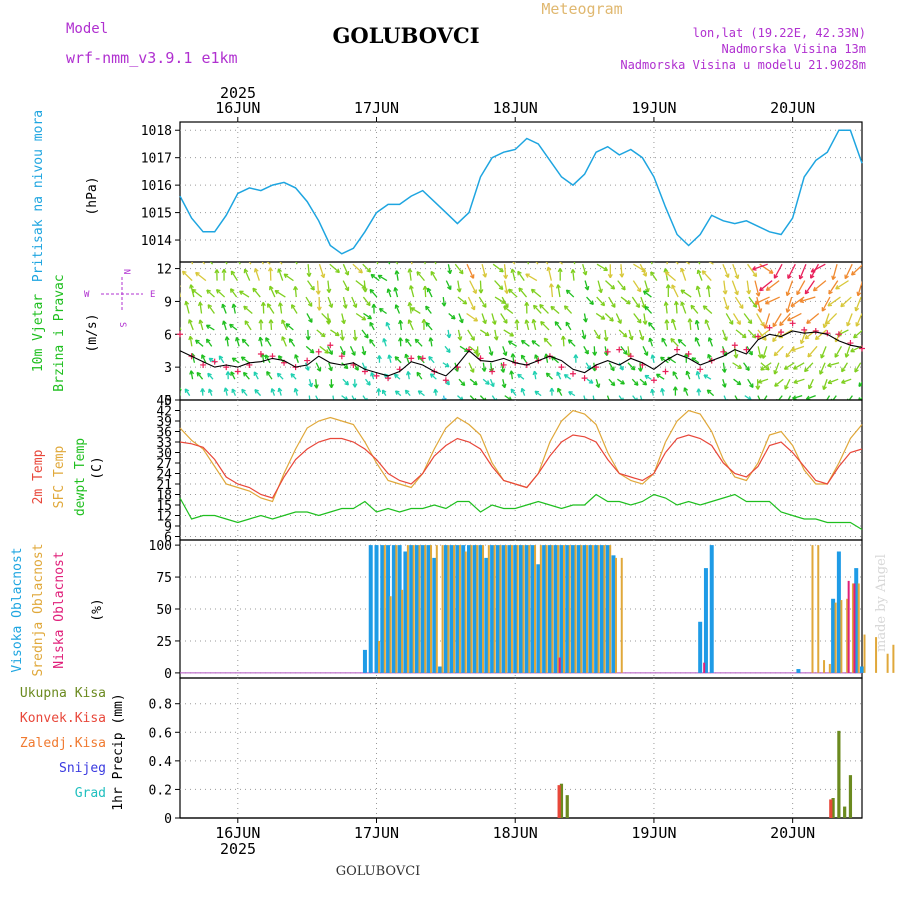  Describe the element at coordinates (63, 743) in the screenshot. I see `precip-legend-item: Zaledj.Kisa` at that location.